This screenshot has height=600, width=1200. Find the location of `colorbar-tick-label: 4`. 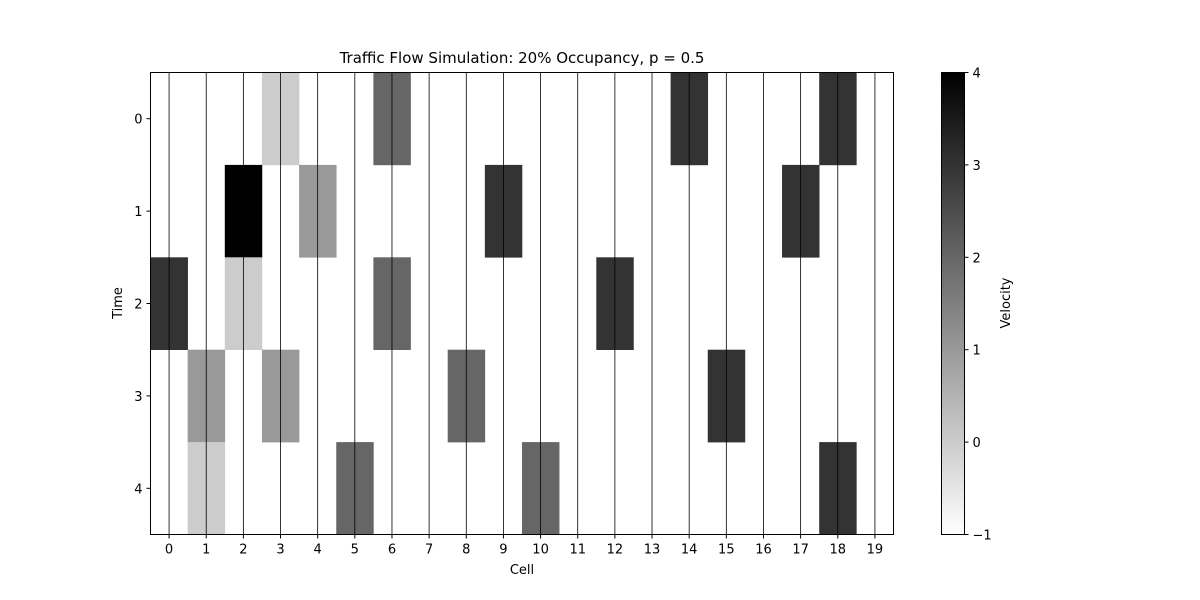

colorbar-tick-label: 4 is located at coordinates (977, 74).